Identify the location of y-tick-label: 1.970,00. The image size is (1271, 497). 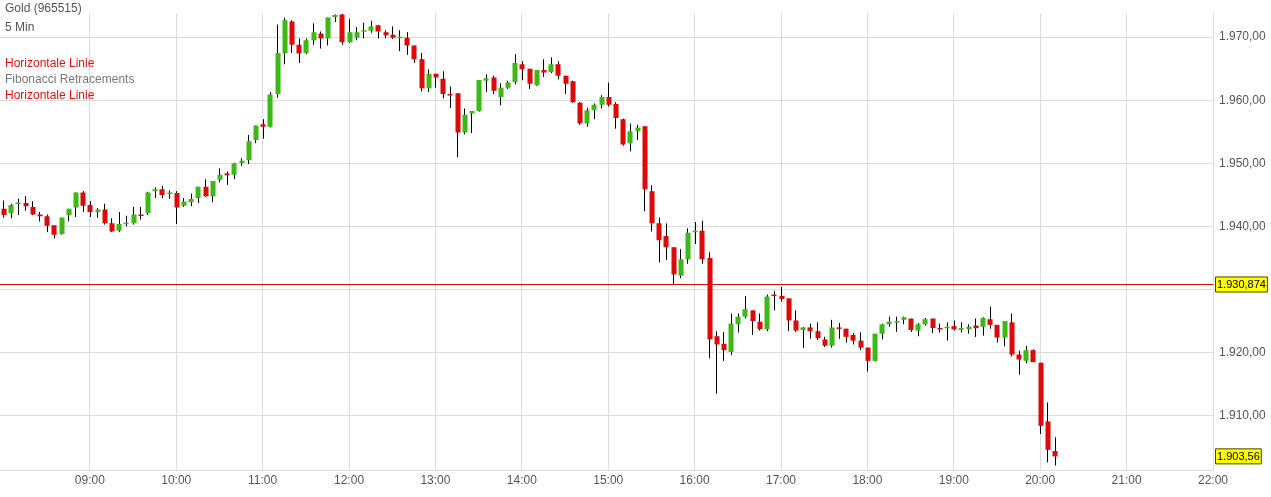
(1243, 36).